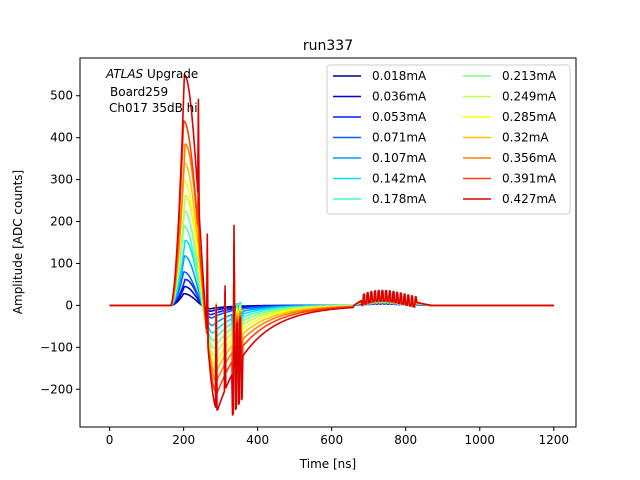  What do you see at coordinates (61, 96) in the screenshot?
I see `y-tick-label: 500` at bounding box center [61, 96].